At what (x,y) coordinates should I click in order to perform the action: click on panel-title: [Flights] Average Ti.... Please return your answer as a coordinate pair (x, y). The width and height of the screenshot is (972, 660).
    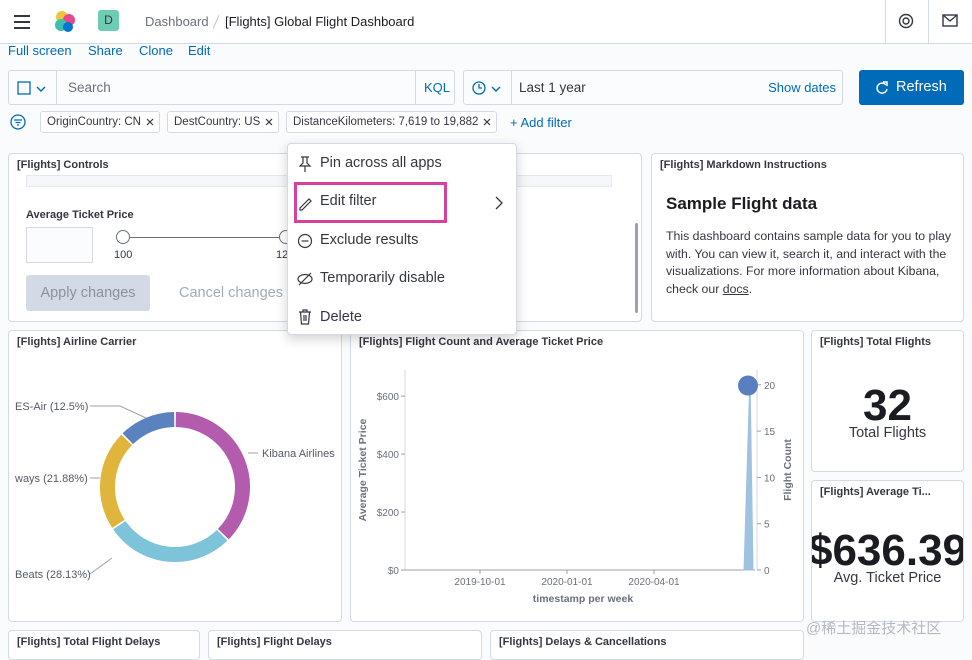
    Looking at the image, I should click on (875, 492).